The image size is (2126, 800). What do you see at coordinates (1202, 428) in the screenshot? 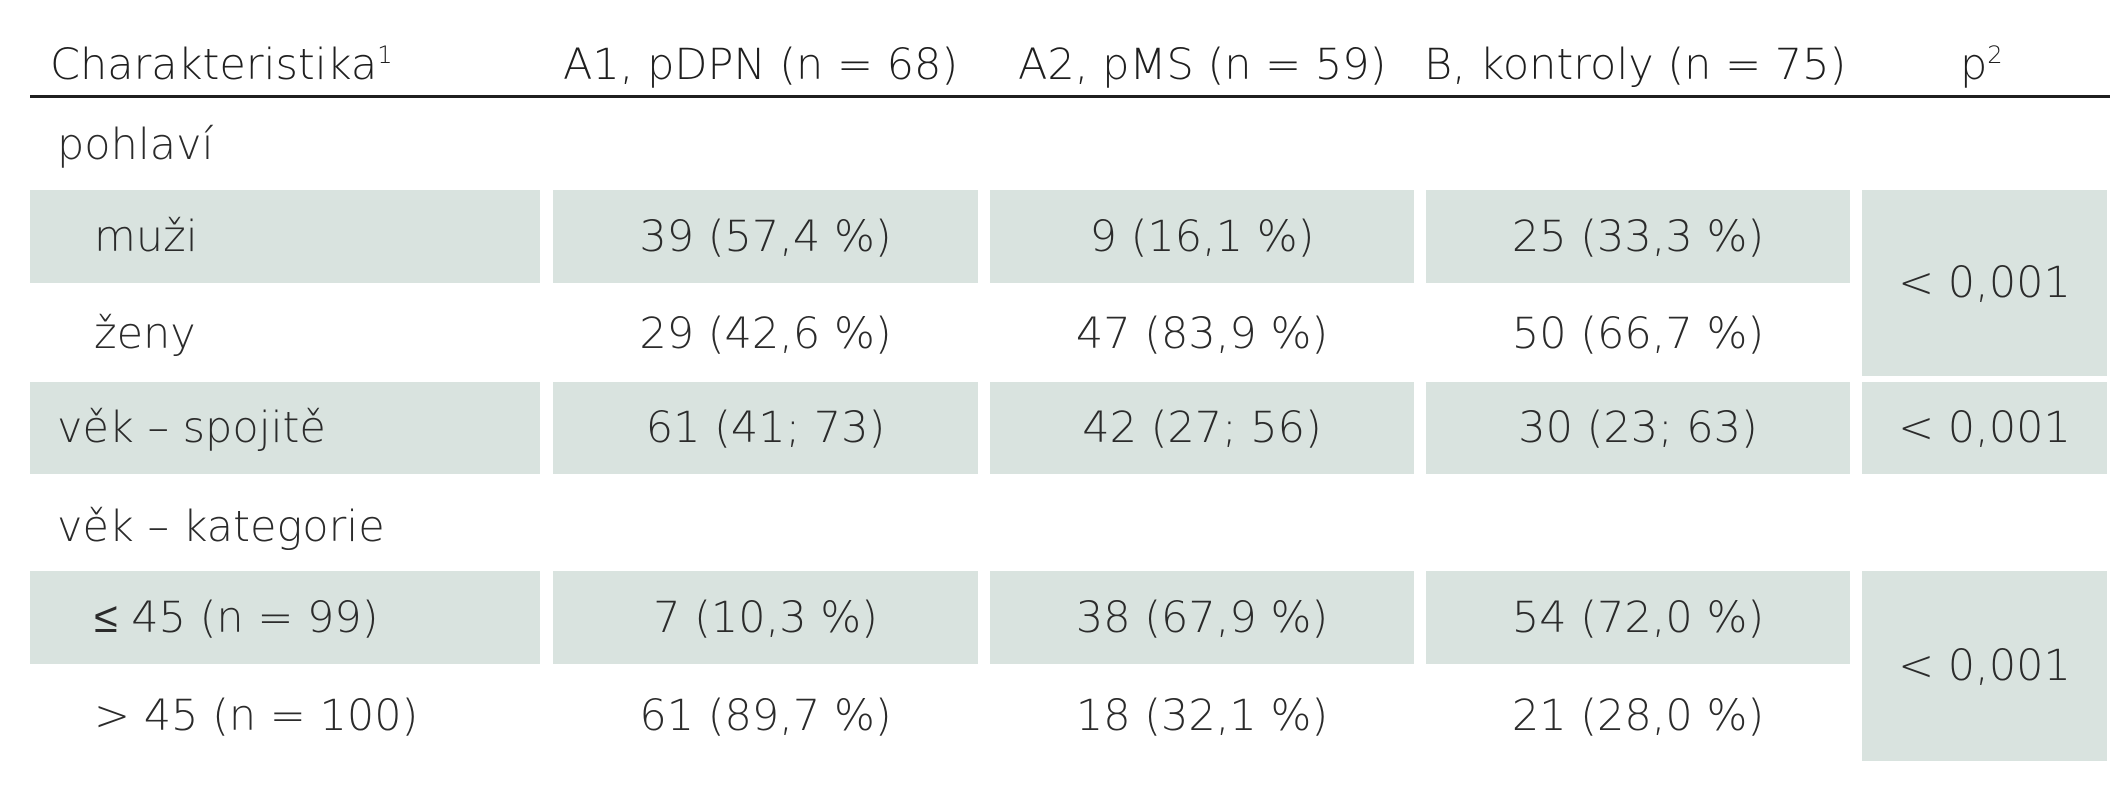
I see `cell-age-continuous-a2: 42 (27; 56)` at bounding box center [1202, 428].